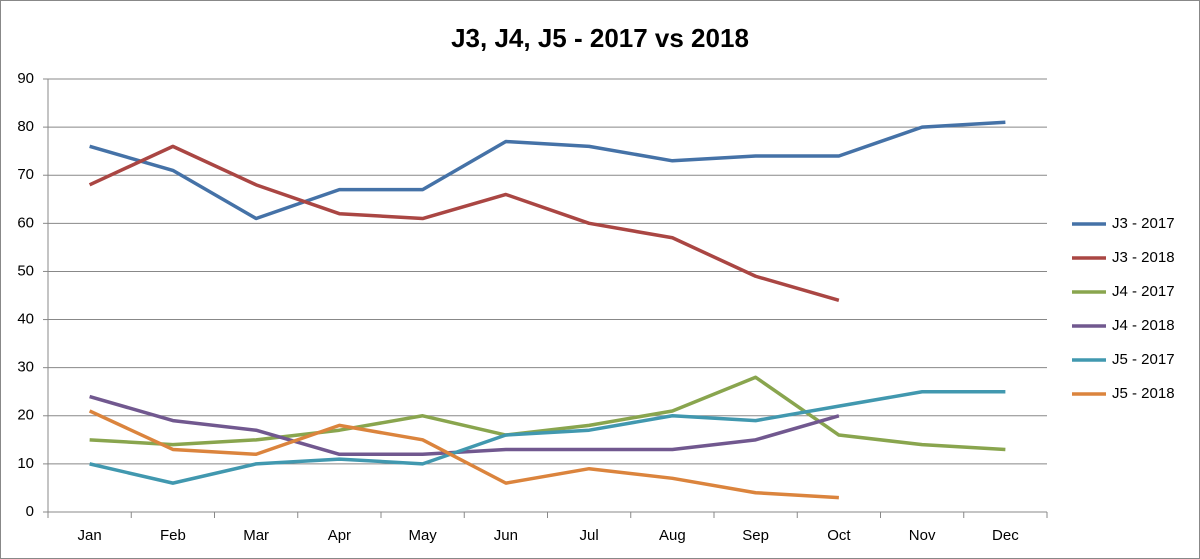 The width and height of the screenshot is (1200, 559). Describe the element at coordinates (256, 535) in the screenshot. I see `x-tick-label: Mar` at that location.